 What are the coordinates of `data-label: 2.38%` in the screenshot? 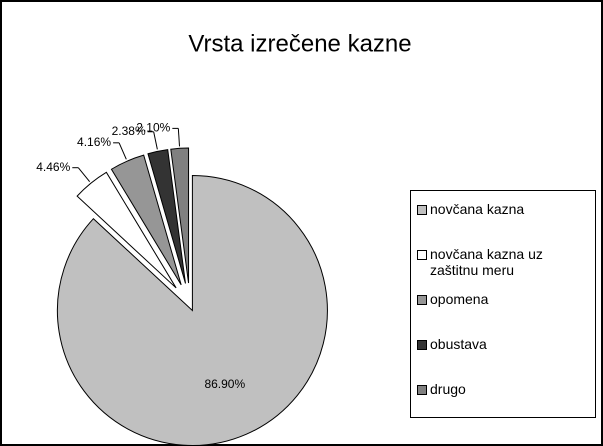 It's located at (129, 131).